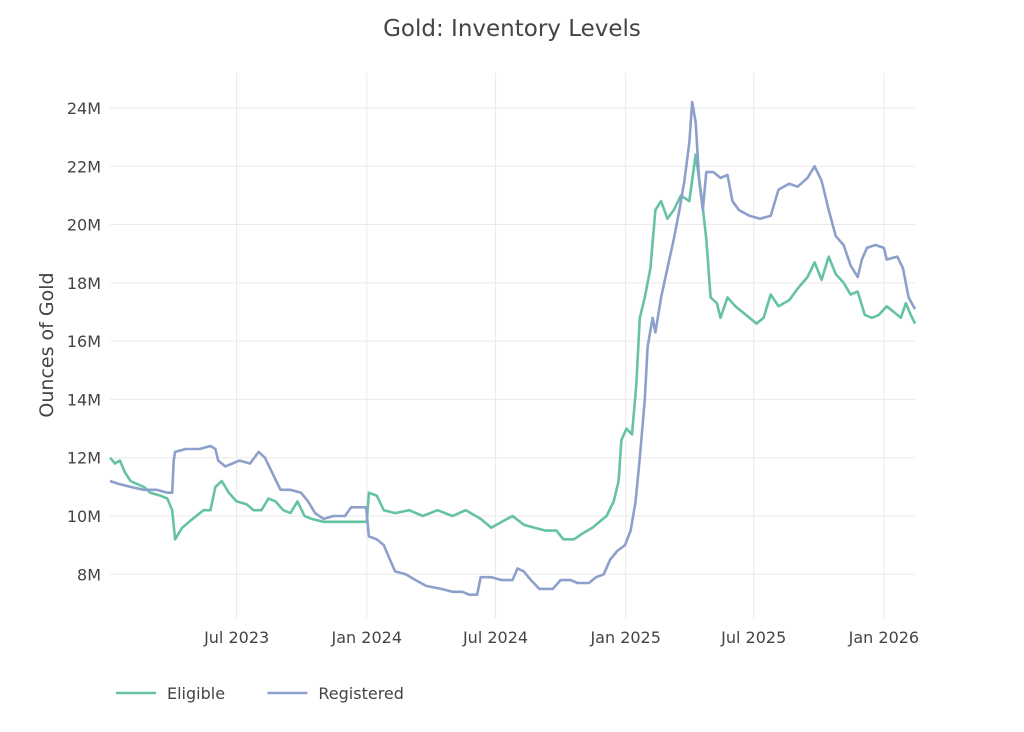 The height and width of the screenshot is (732, 1024). Describe the element at coordinates (512, 29) in the screenshot. I see `chart-title: Gold: Inventory Levels` at that location.